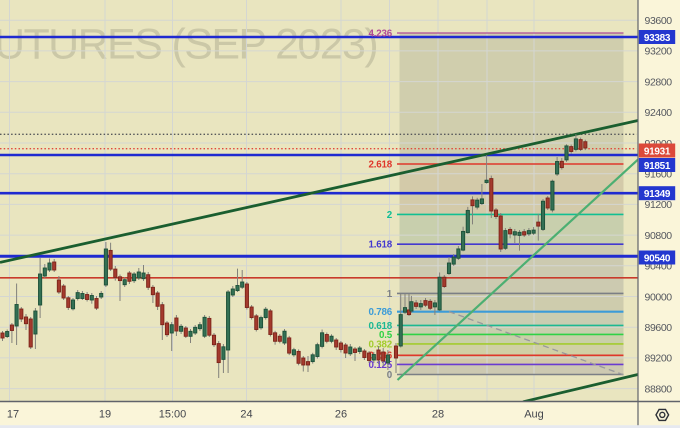 This screenshot has height=433, width=680. What do you see at coordinates (13, 414) in the screenshot?
I see `svg-text: 17` at bounding box center [13, 414].